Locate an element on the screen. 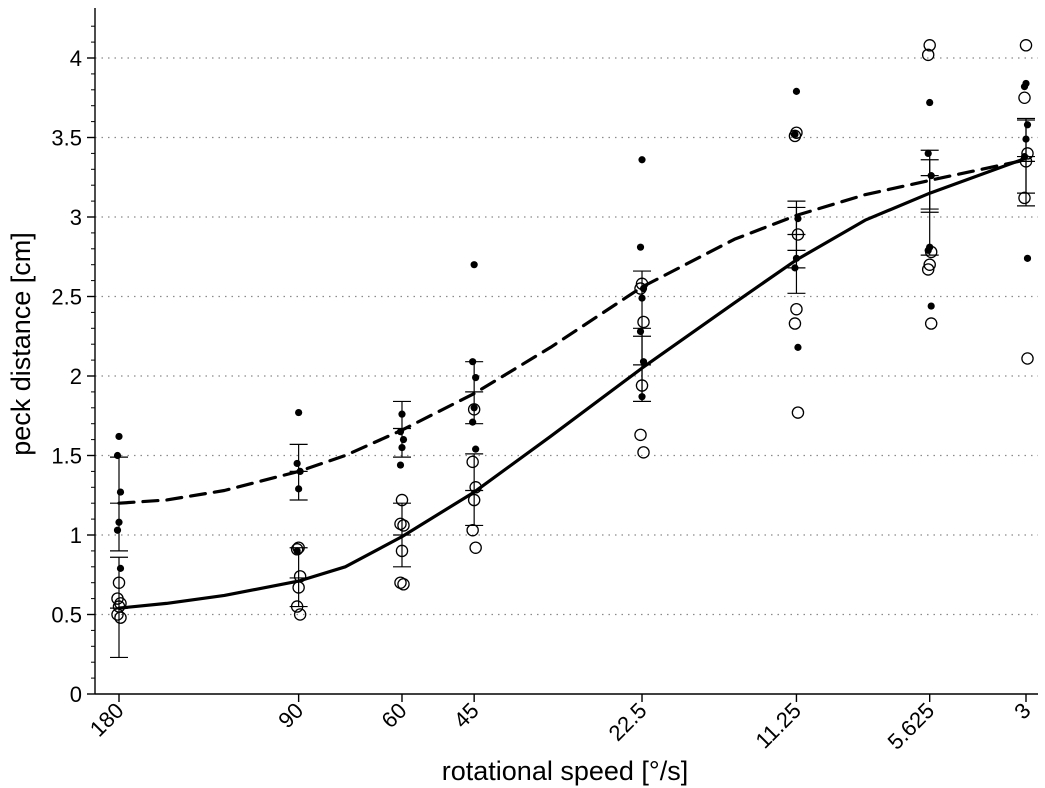  y-tick-label: 0 is located at coordinates (76, 694).